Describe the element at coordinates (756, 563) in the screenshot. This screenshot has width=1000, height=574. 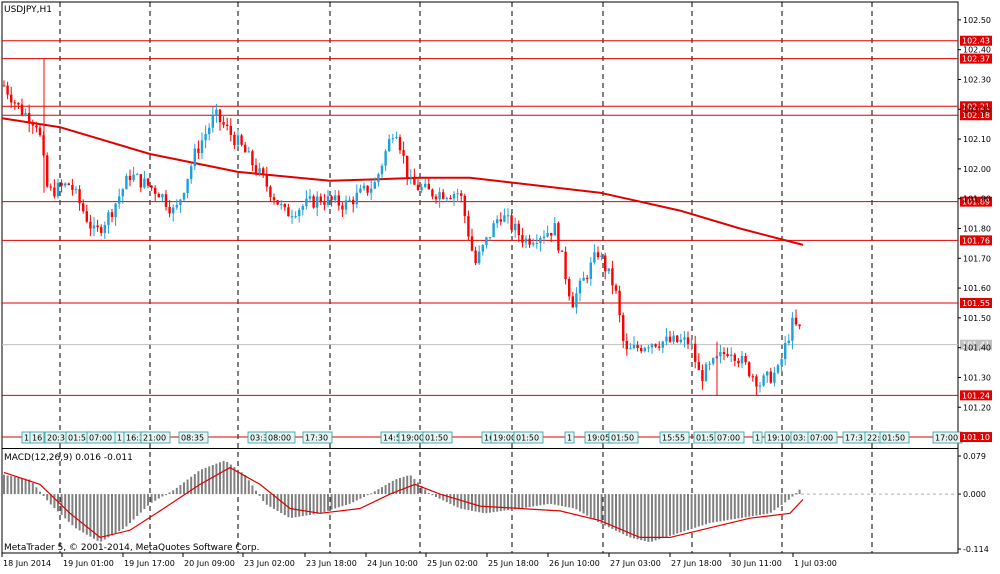
I see `time-label: 30 Jun 11:00` at that location.